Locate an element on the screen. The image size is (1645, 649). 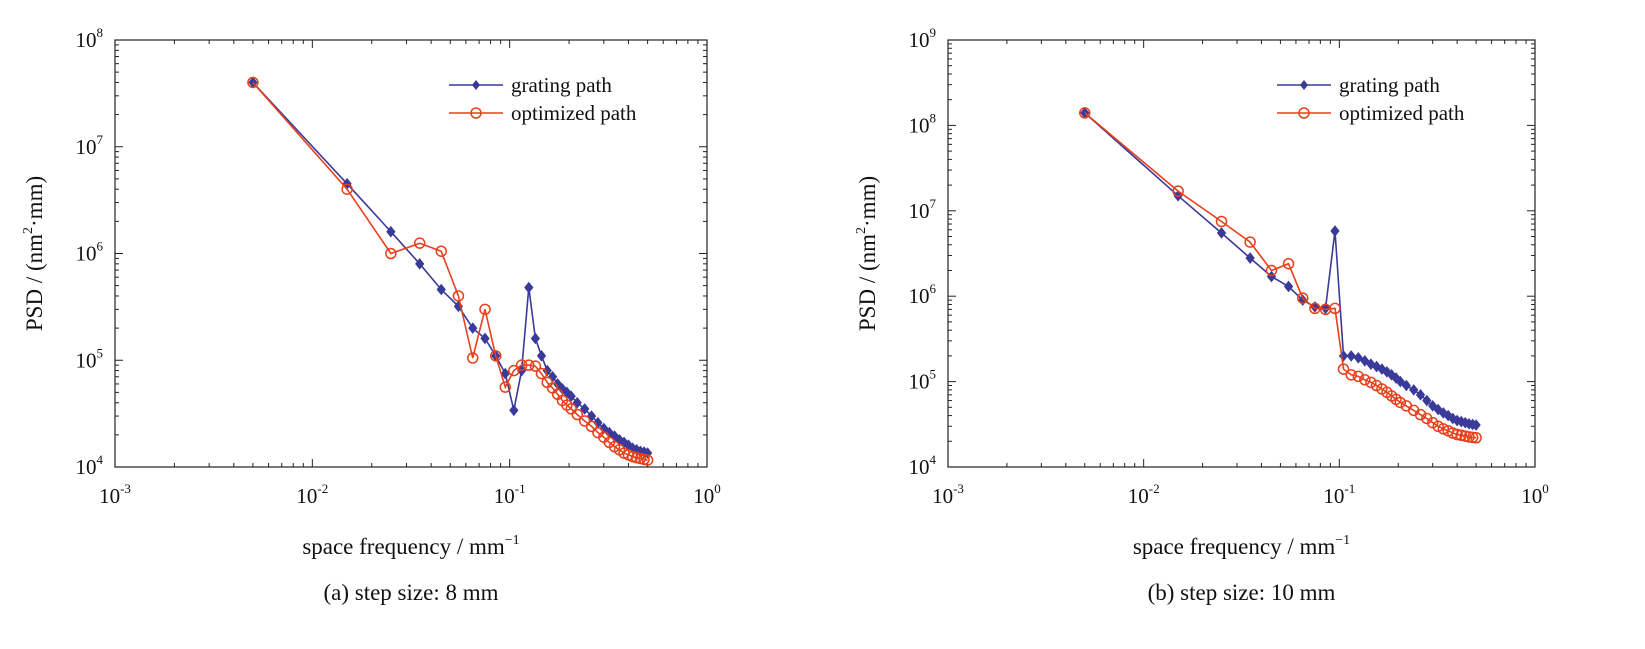
x-tick-label-exp: -1 is located at coordinates (1349, 488).